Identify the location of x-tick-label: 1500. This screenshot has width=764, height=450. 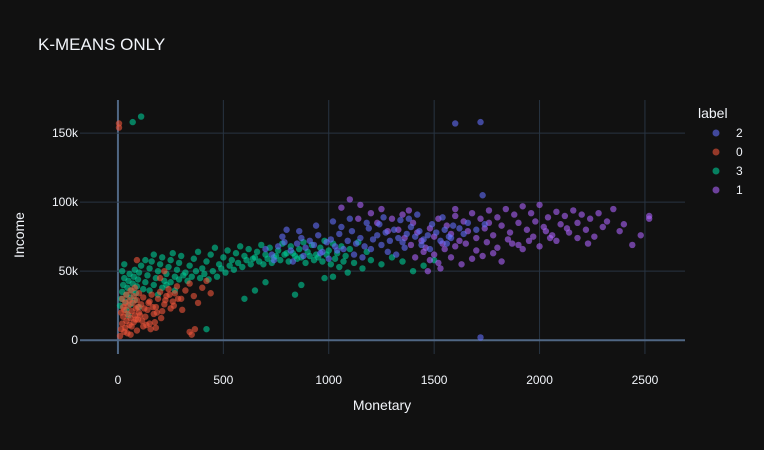
(434, 380).